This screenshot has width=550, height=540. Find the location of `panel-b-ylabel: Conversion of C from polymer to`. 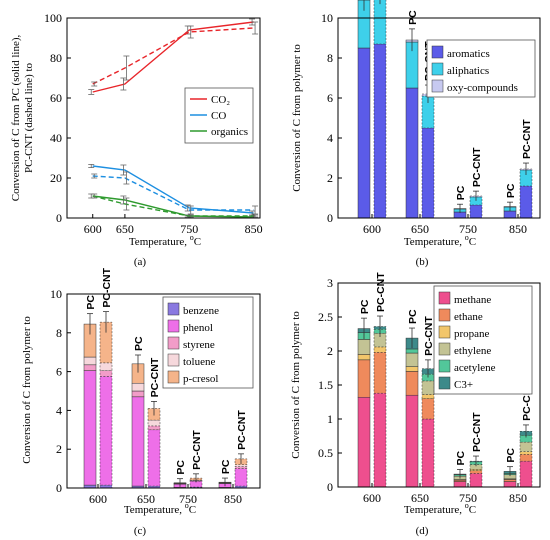

panel-b-ylabel: Conversion of C from polymer to is located at coordinates (297, 118).